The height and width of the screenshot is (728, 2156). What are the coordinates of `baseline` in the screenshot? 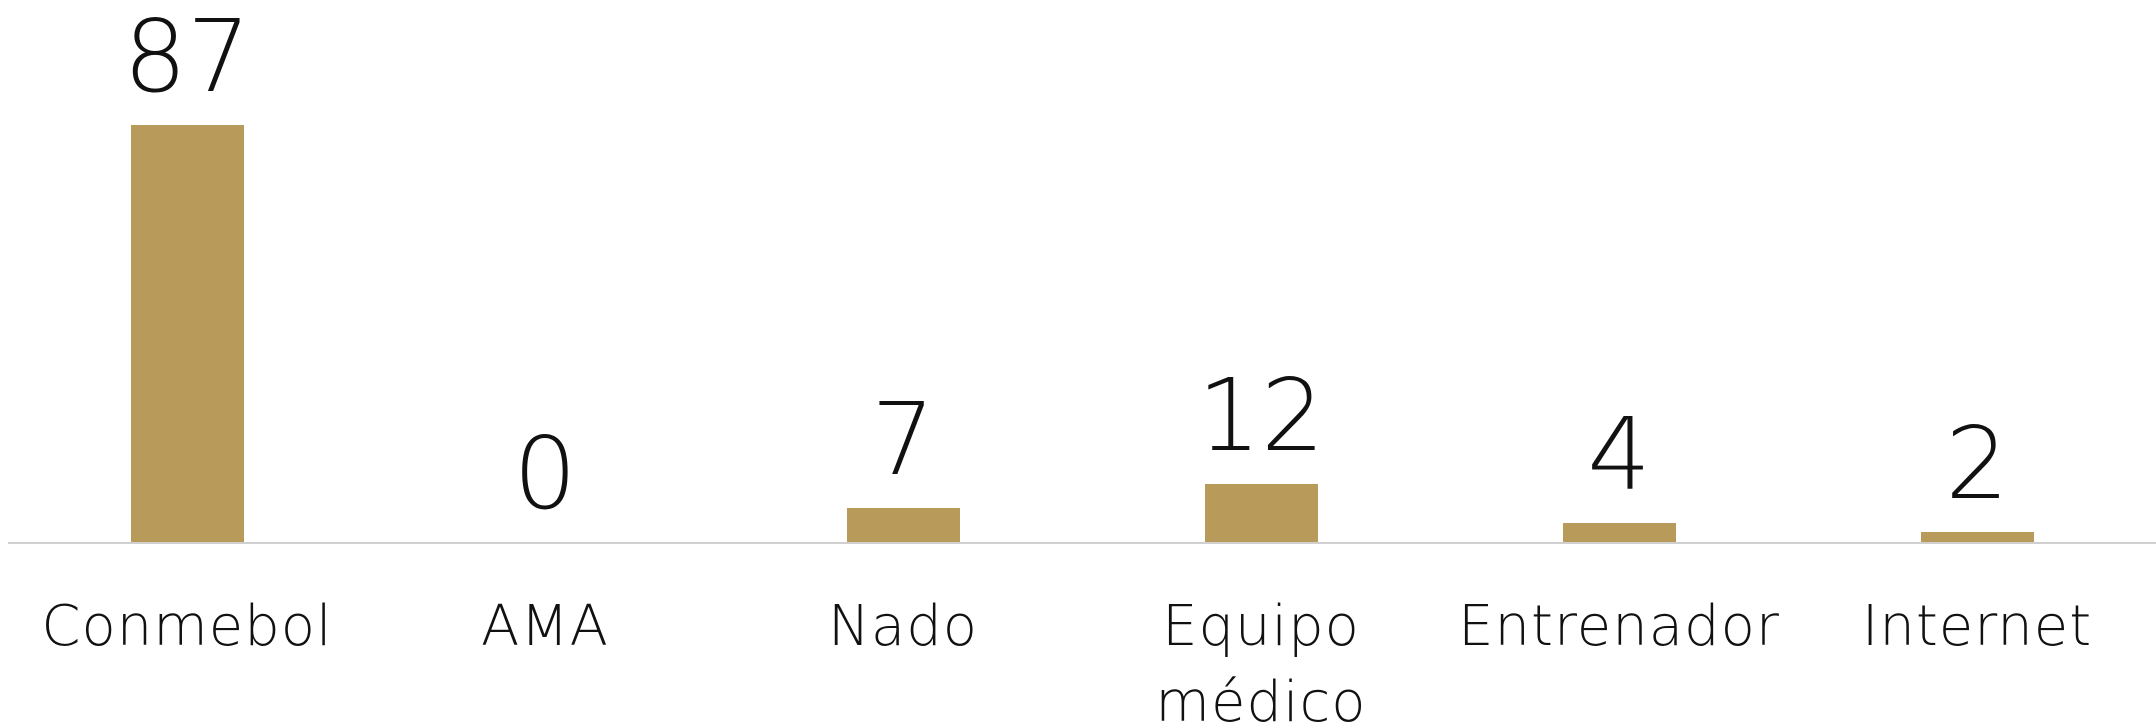 It's located at (1082, 543).